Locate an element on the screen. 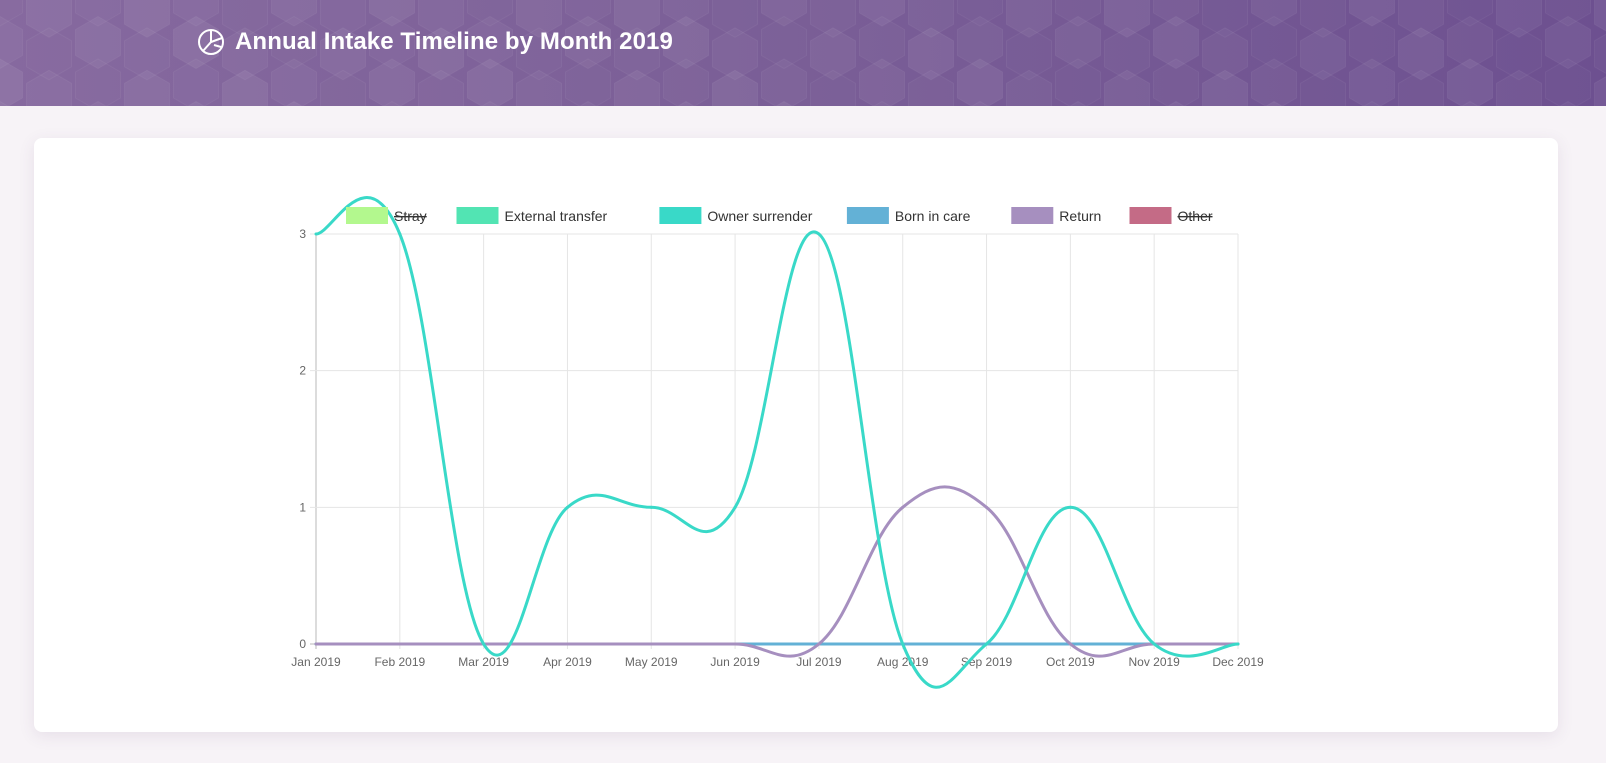  x-tick-label: Oct 2019 is located at coordinates (1070, 662).